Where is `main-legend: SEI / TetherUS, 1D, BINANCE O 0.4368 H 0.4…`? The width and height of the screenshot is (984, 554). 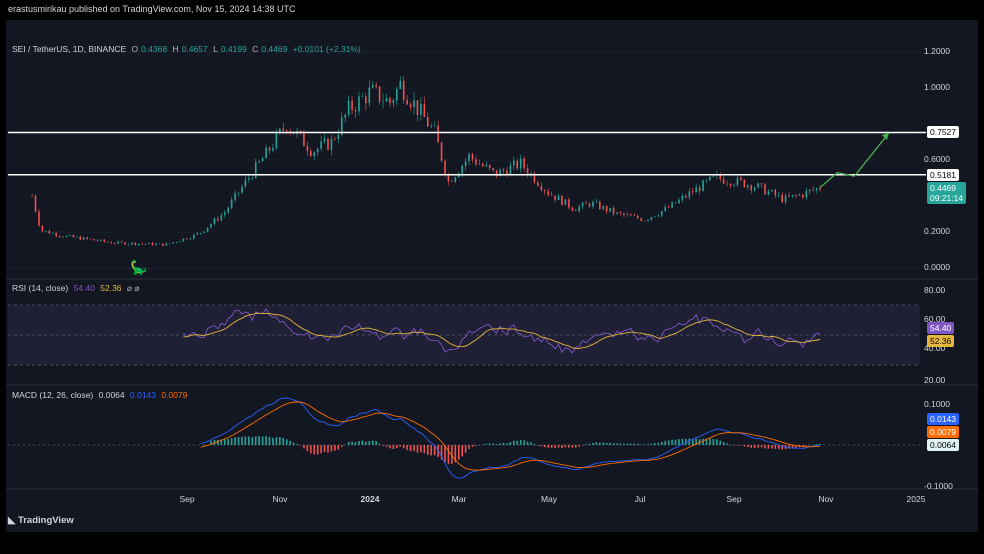 main-legend: SEI / TetherUS, 1D, BINANCE O 0.4368 H 0.4… is located at coordinates (188, 49).